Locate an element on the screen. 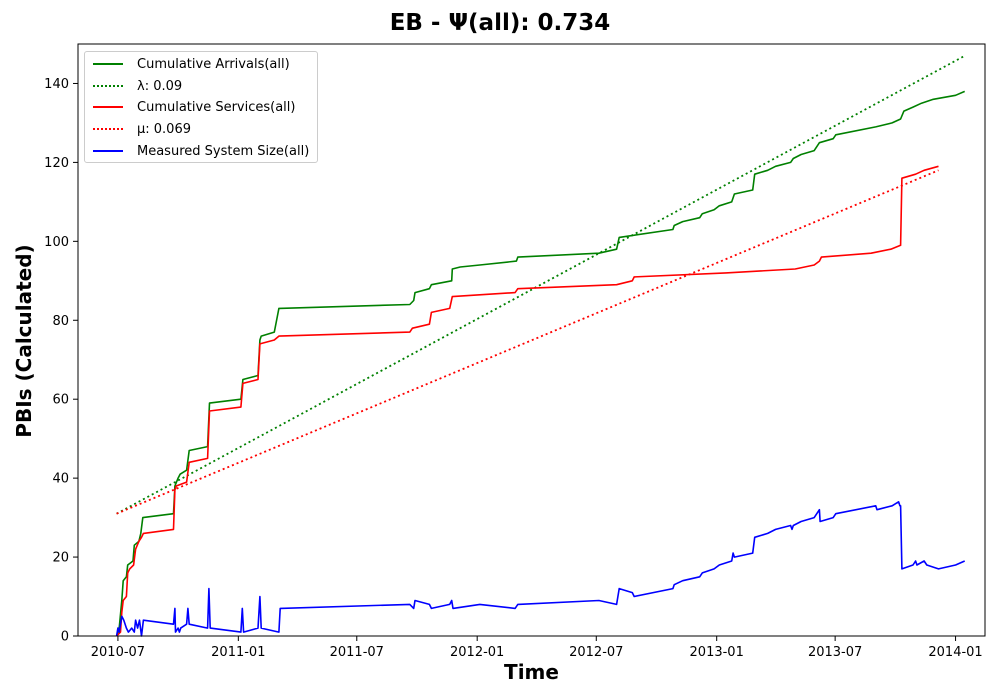 The image size is (1000, 700). x-tick-label: 2014-01 is located at coordinates (955, 652).